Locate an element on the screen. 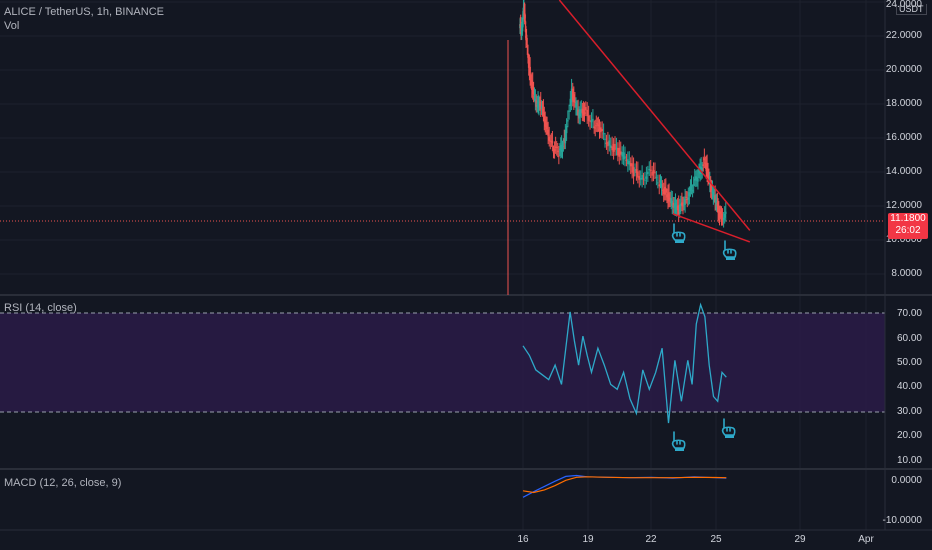 This screenshot has height=550, width=932. hand-cuff is located at coordinates (679, 449).